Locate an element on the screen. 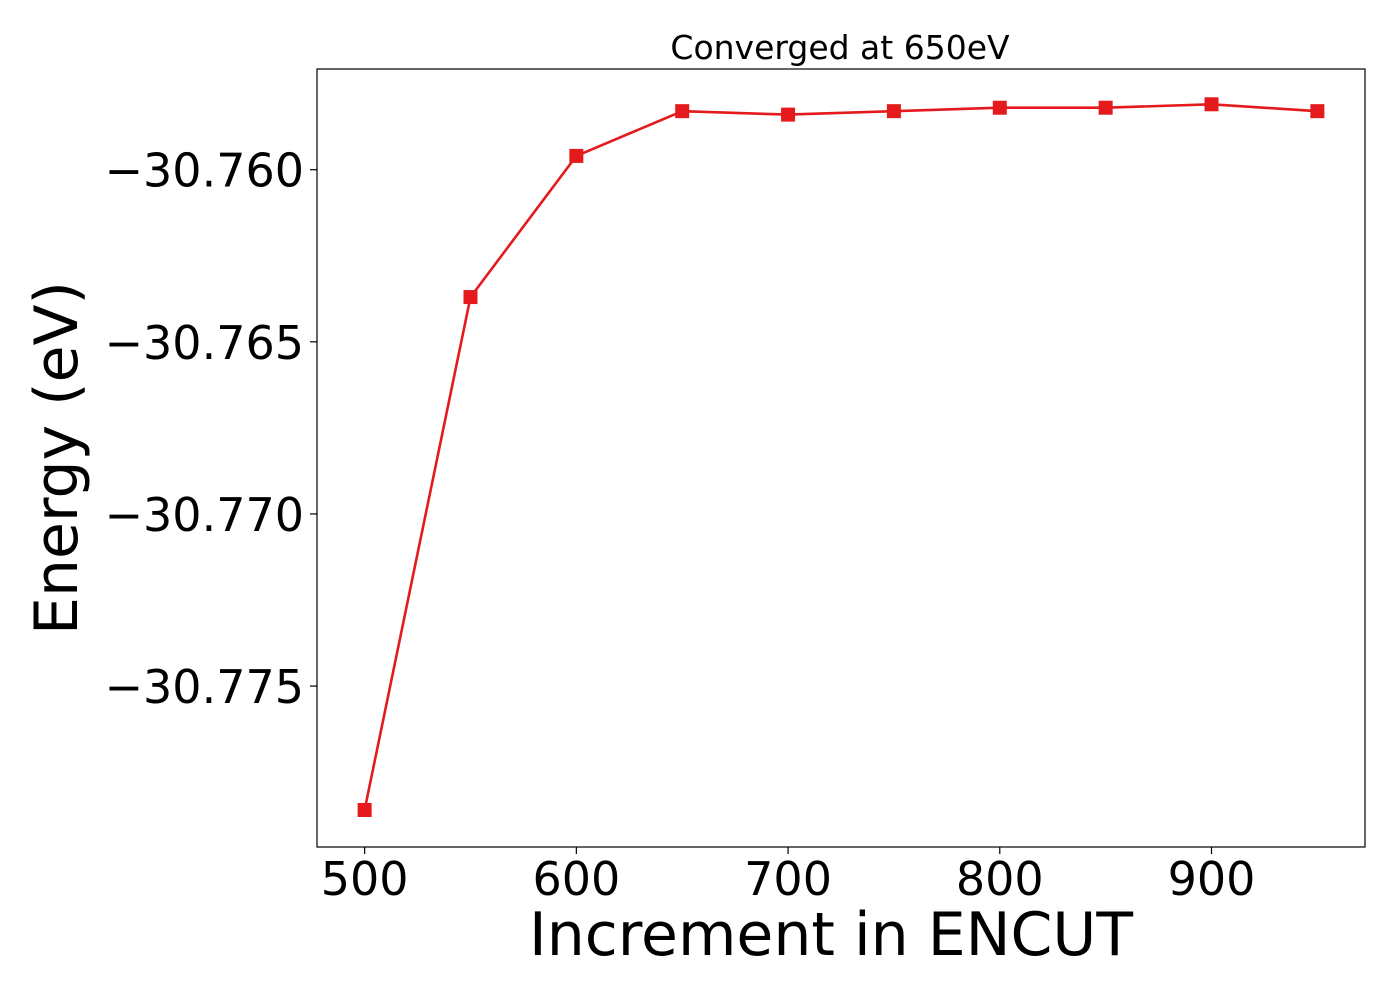  x-tick-label: 700 is located at coordinates (788, 879).